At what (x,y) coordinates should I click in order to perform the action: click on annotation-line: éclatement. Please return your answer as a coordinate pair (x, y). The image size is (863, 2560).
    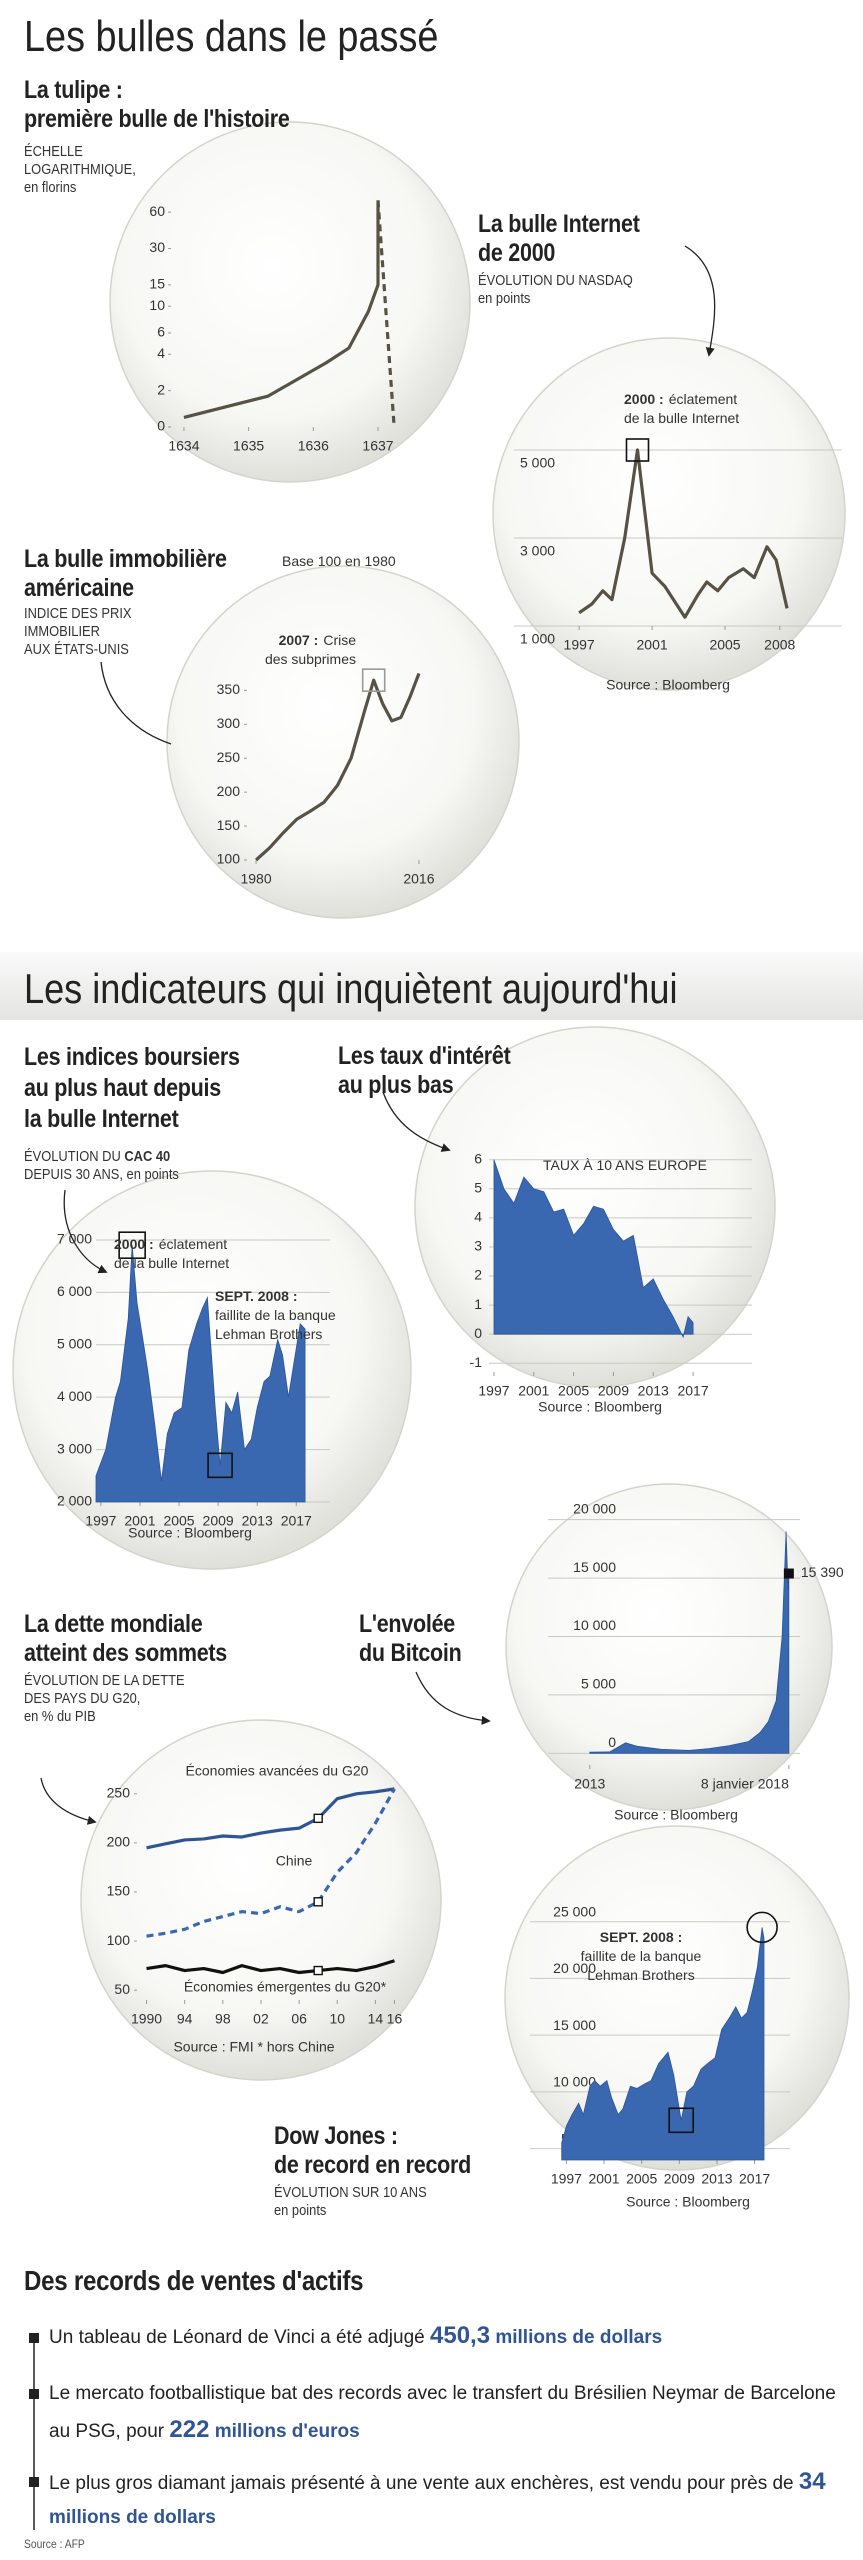
    Looking at the image, I should click on (703, 399).